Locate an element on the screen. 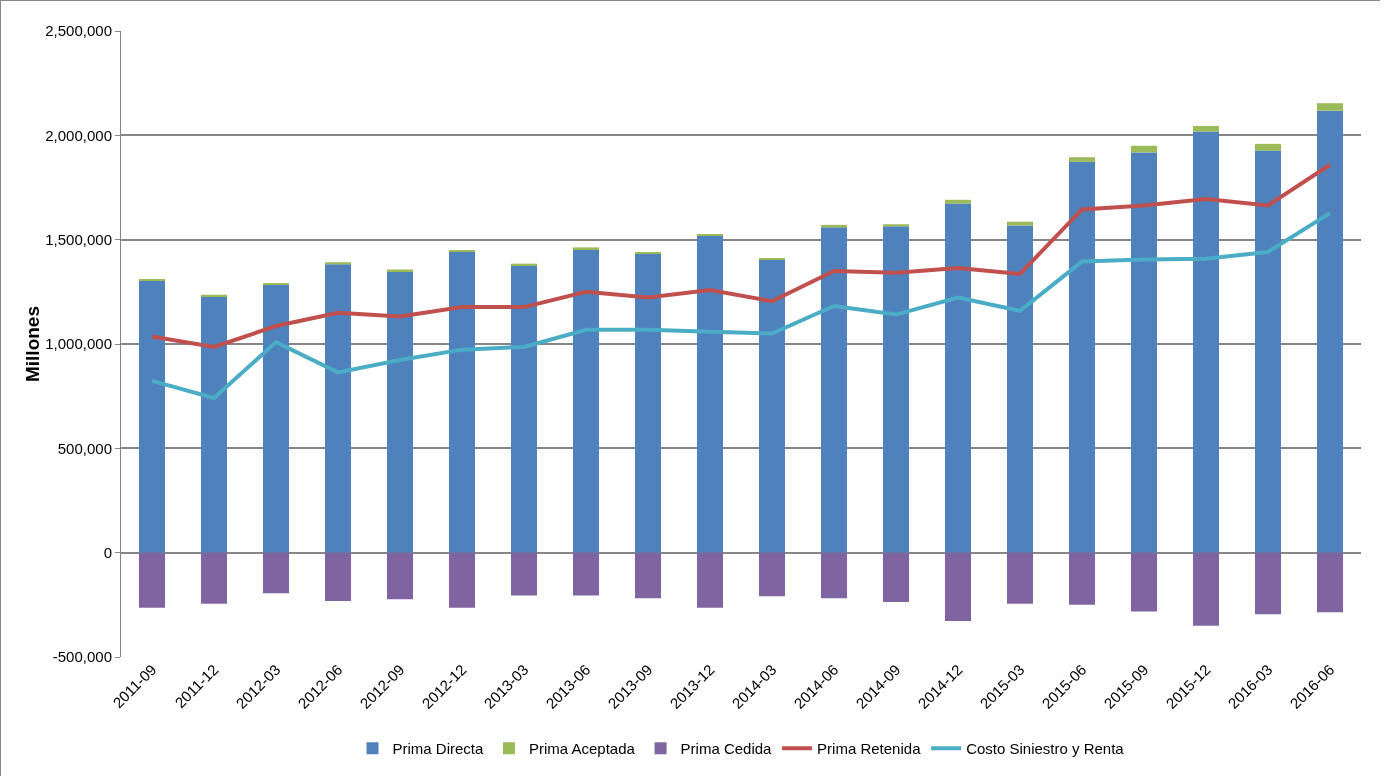 This screenshot has width=1384, height=780. y-axis-title: Millones is located at coordinates (33, 344).